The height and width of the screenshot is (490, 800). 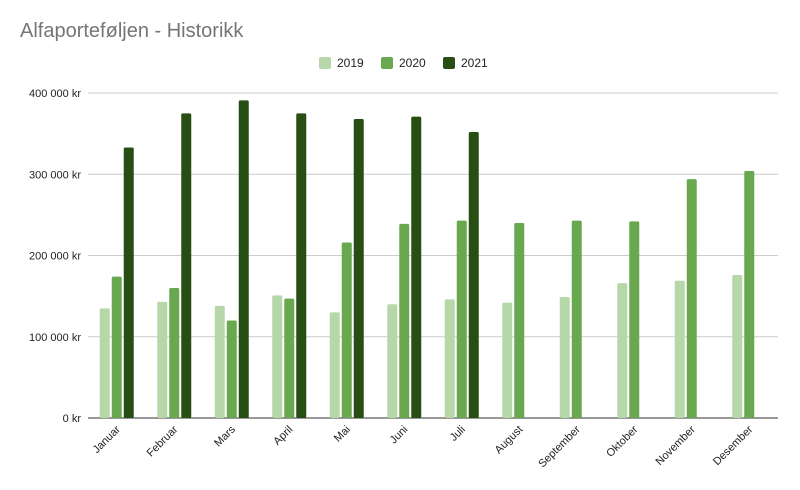 What do you see at coordinates (559, 446) in the screenshot?
I see `x-tick-label: September` at bounding box center [559, 446].